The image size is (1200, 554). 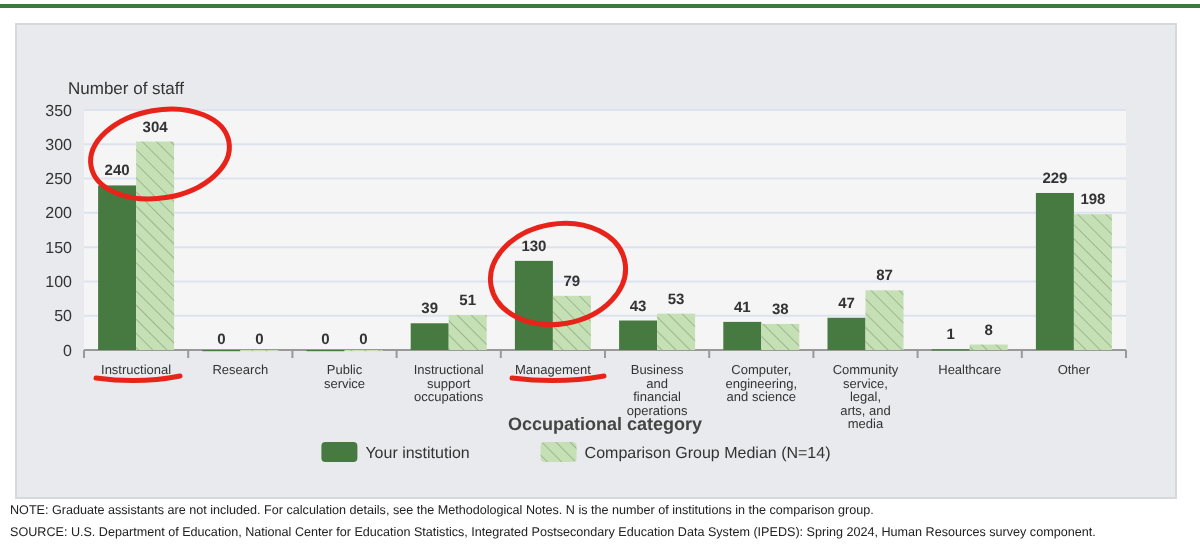 What do you see at coordinates (708, 452) in the screenshot?
I see `legend-label: Comparison Group Median (N=14)` at bounding box center [708, 452].